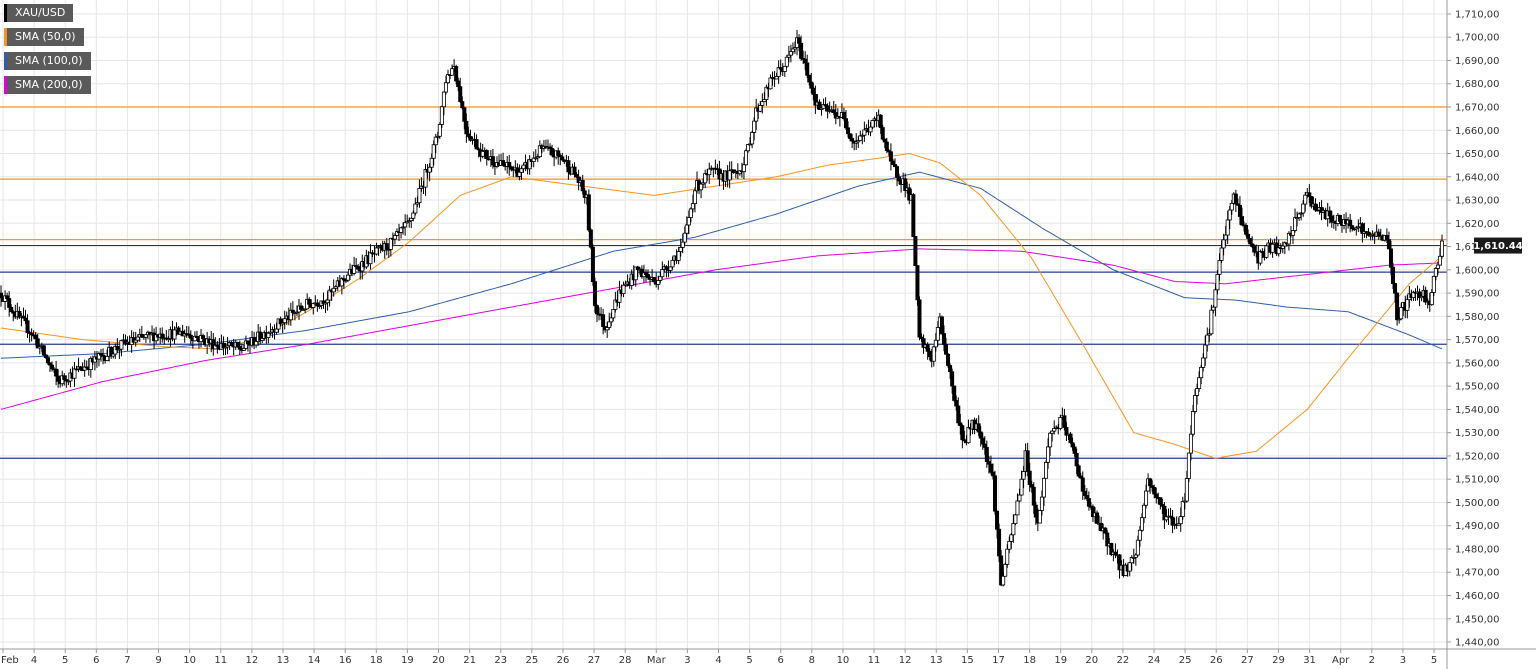  What do you see at coordinates (657, 660) in the screenshot?
I see `x-tick-label: Mar` at bounding box center [657, 660].